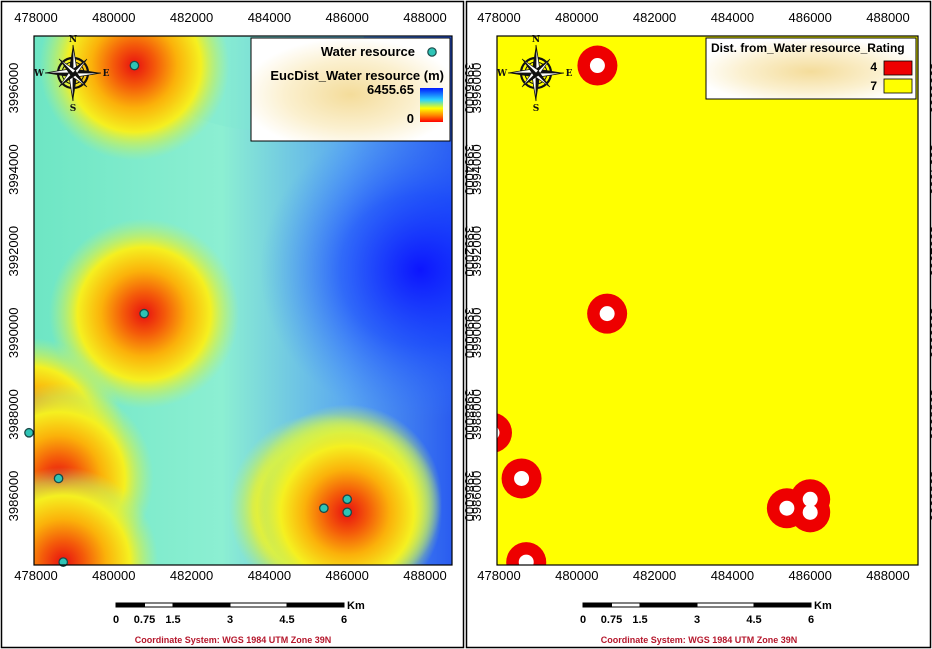  I want to click on scale-bar-label: 0.75, so click(144, 620).